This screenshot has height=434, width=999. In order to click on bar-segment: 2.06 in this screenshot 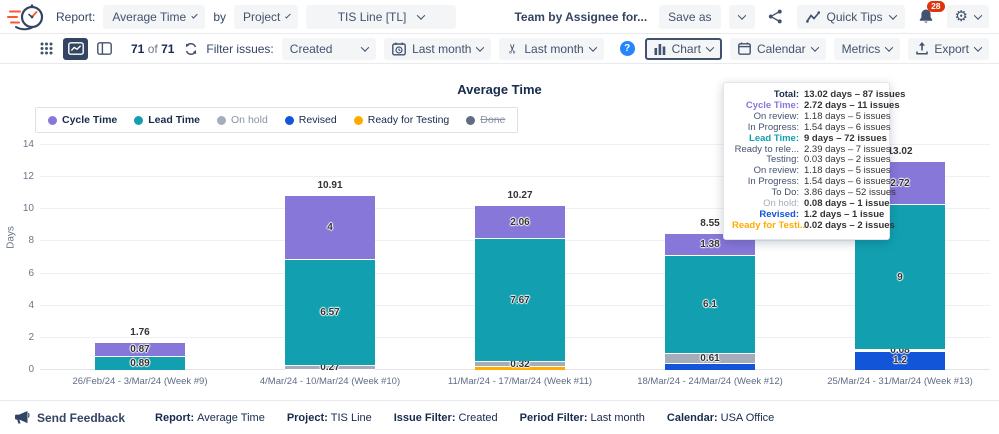, I will do `click(520, 221)`.